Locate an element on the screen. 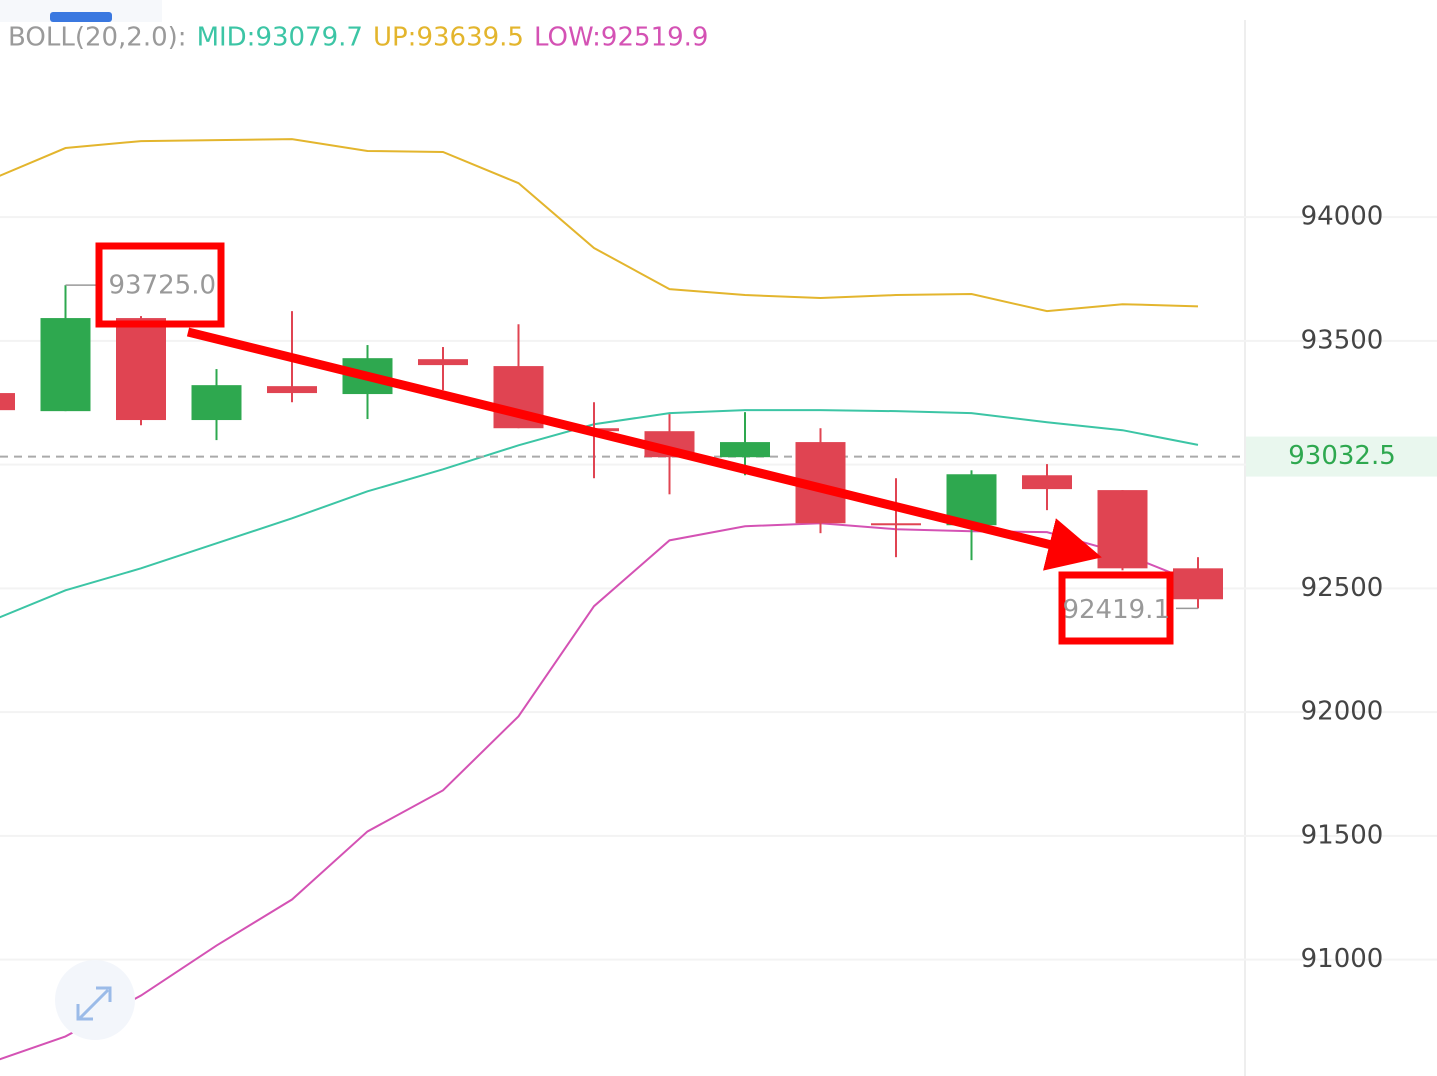 This screenshot has width=1437, height=1076. y-tick-label: 92500 is located at coordinates (1342, 588).